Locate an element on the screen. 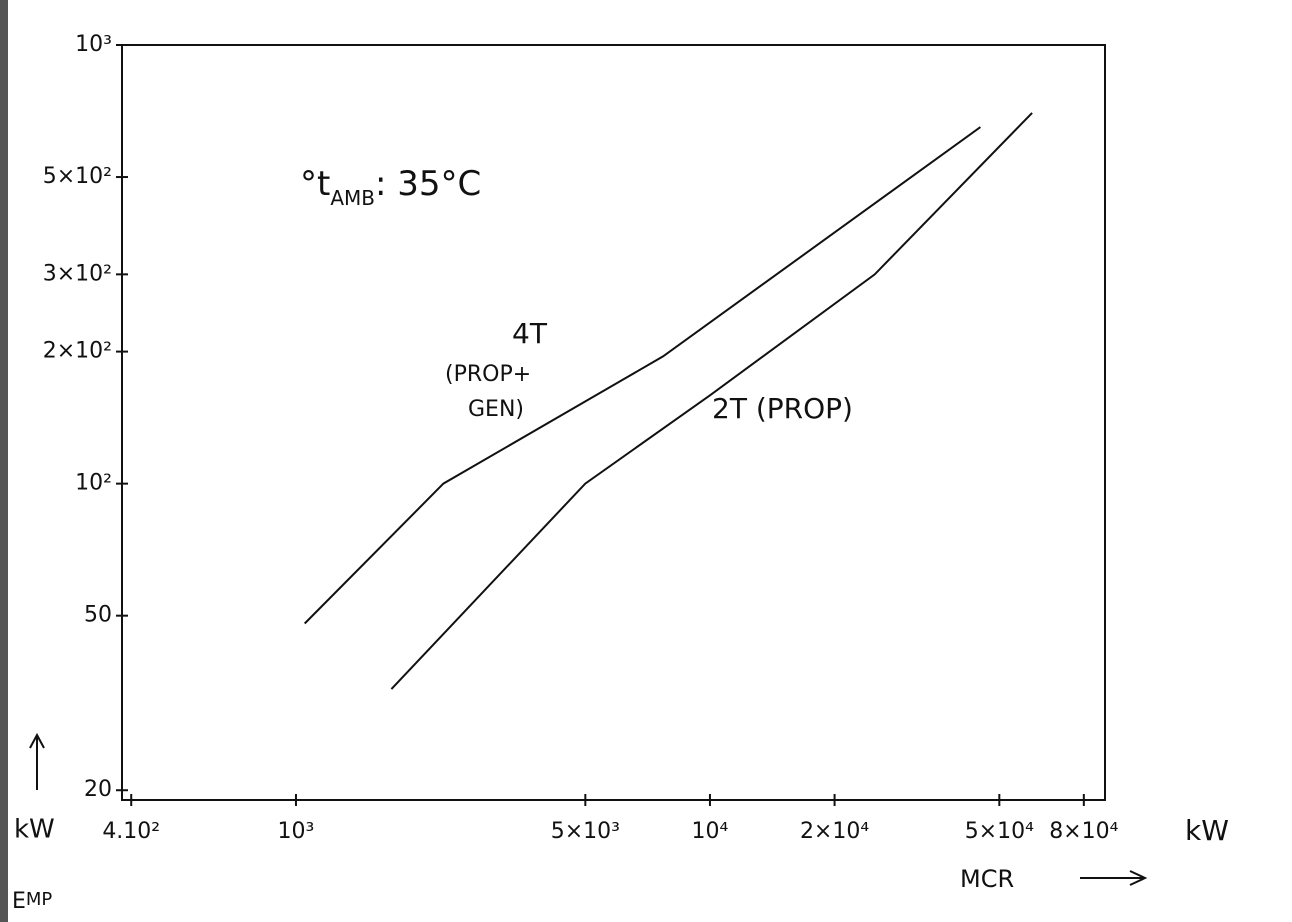 Image resolution: width=1292 pixels, height=922 pixels. y-label-main: E is located at coordinates (19, 901).